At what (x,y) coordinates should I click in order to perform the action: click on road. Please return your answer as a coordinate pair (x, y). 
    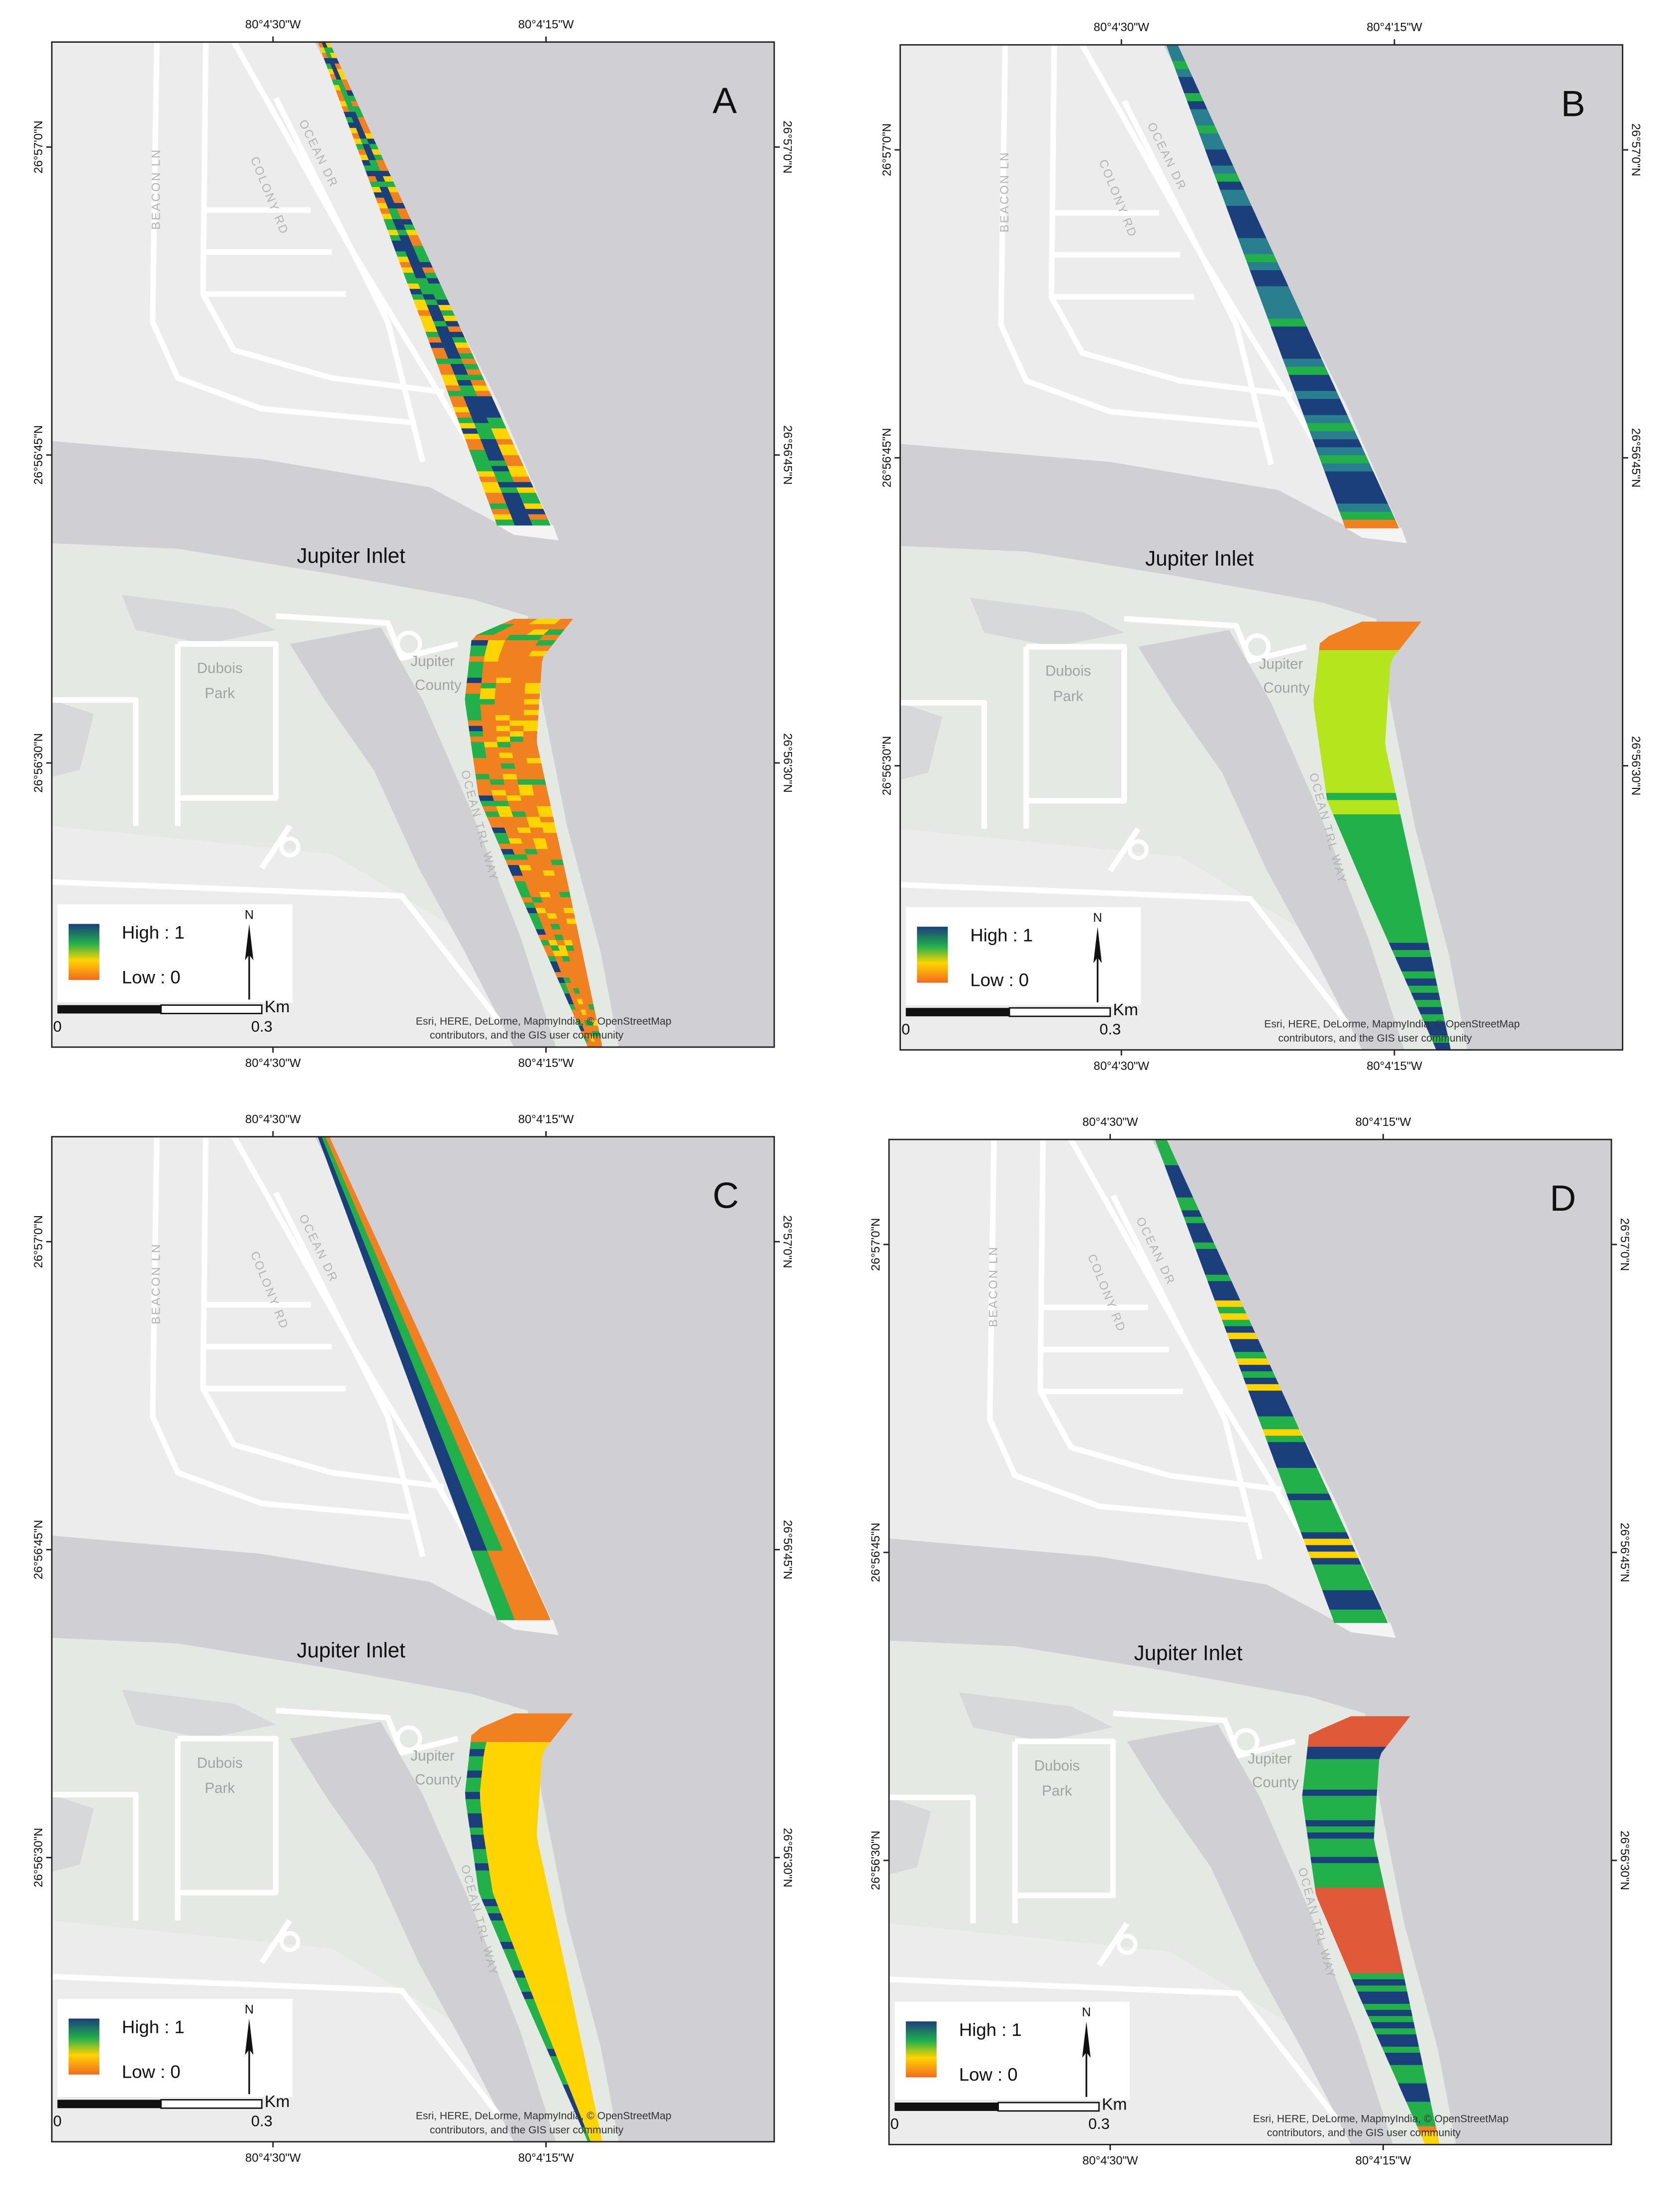
    Looking at the image, I should click on (276, 847).